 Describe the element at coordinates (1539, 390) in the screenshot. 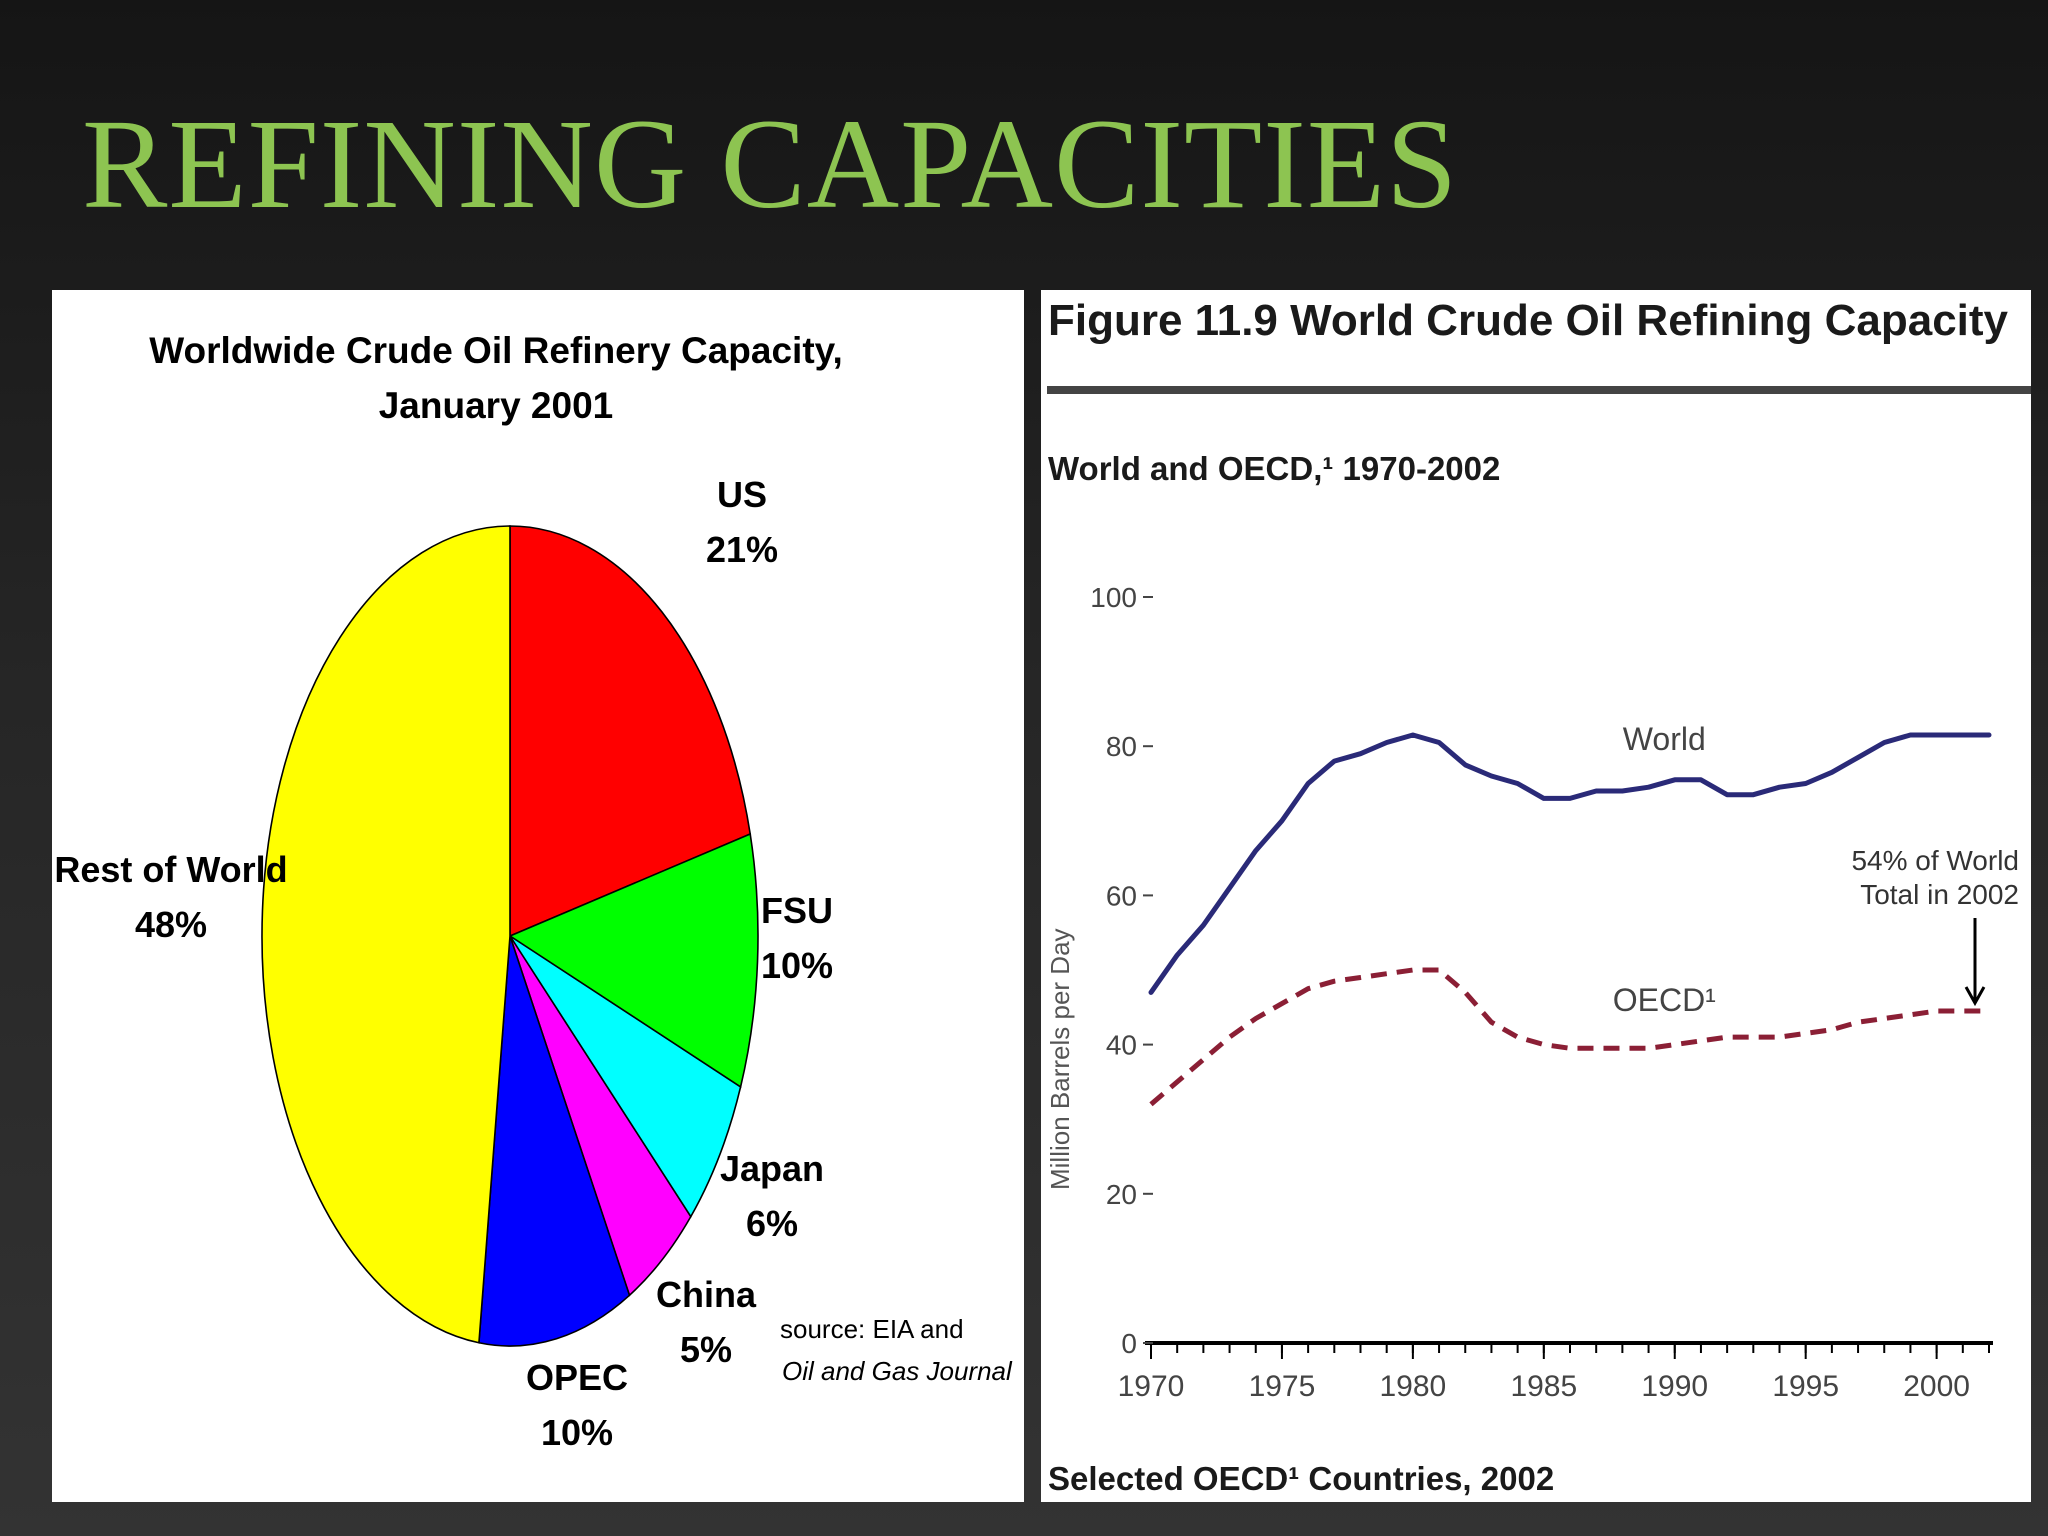

I see `title-rule` at that location.